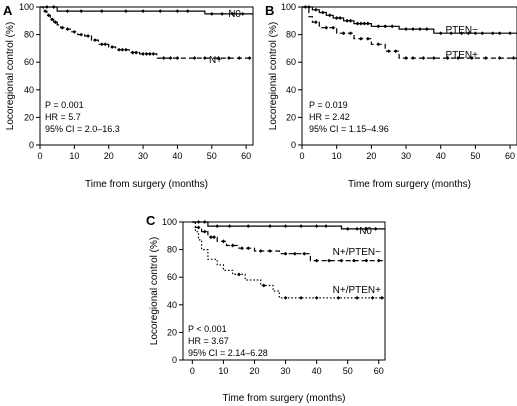 Image resolution: width=517 pixels, height=406 pixels. I want to click on x-tick-label: 40, so click(441, 156).